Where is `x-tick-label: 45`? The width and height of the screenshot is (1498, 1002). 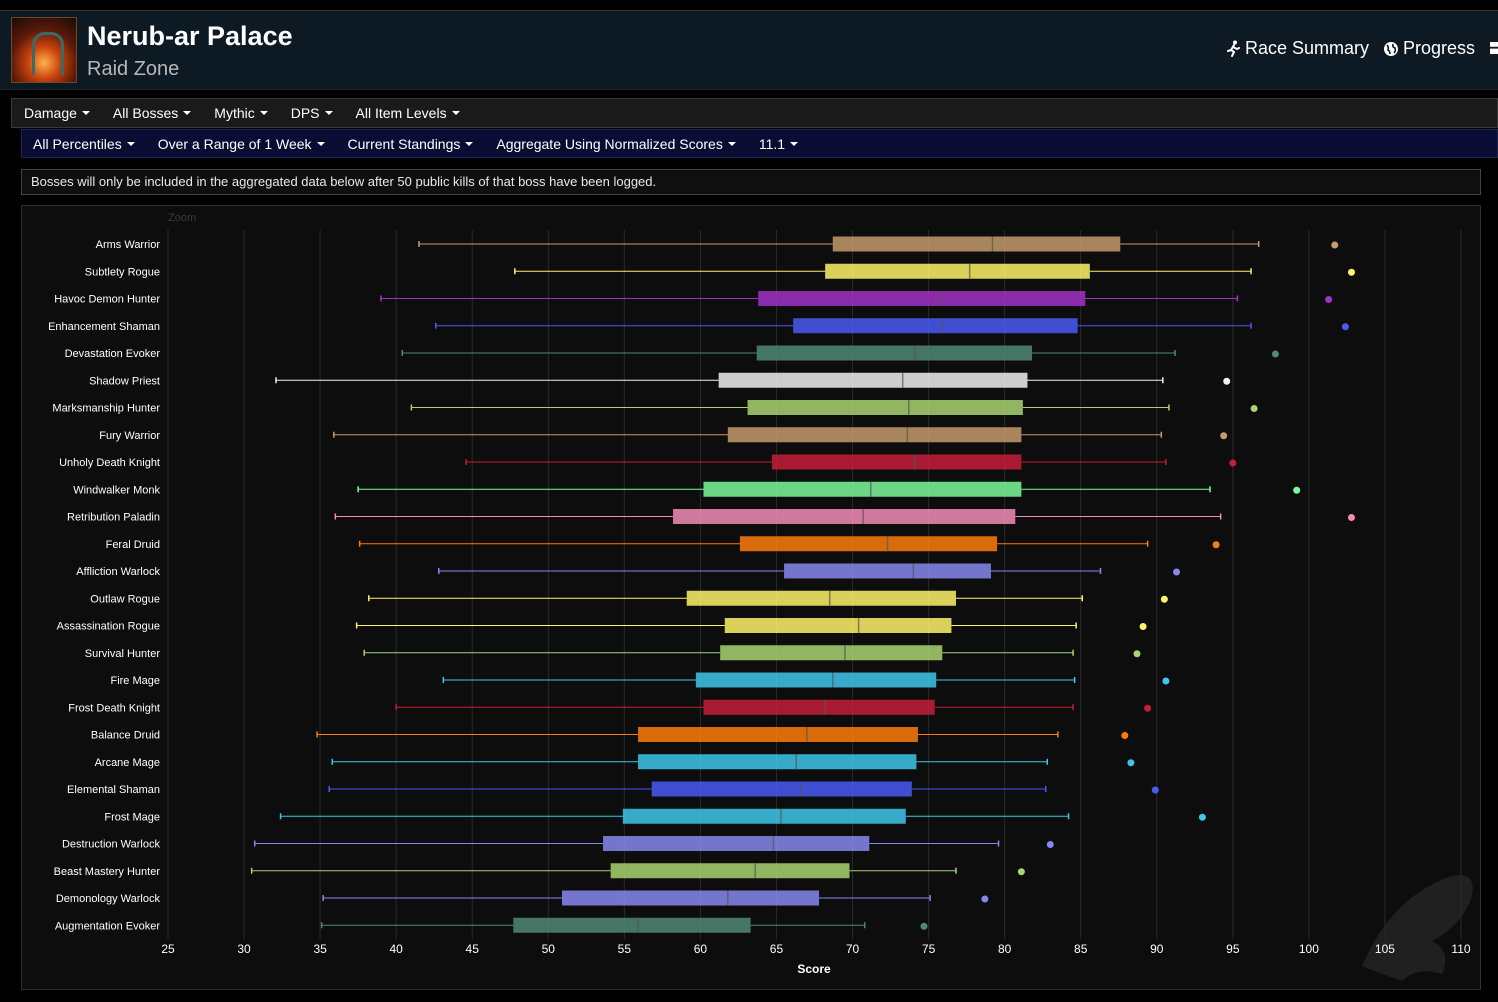
x-tick-label: 45 is located at coordinates (473, 949).